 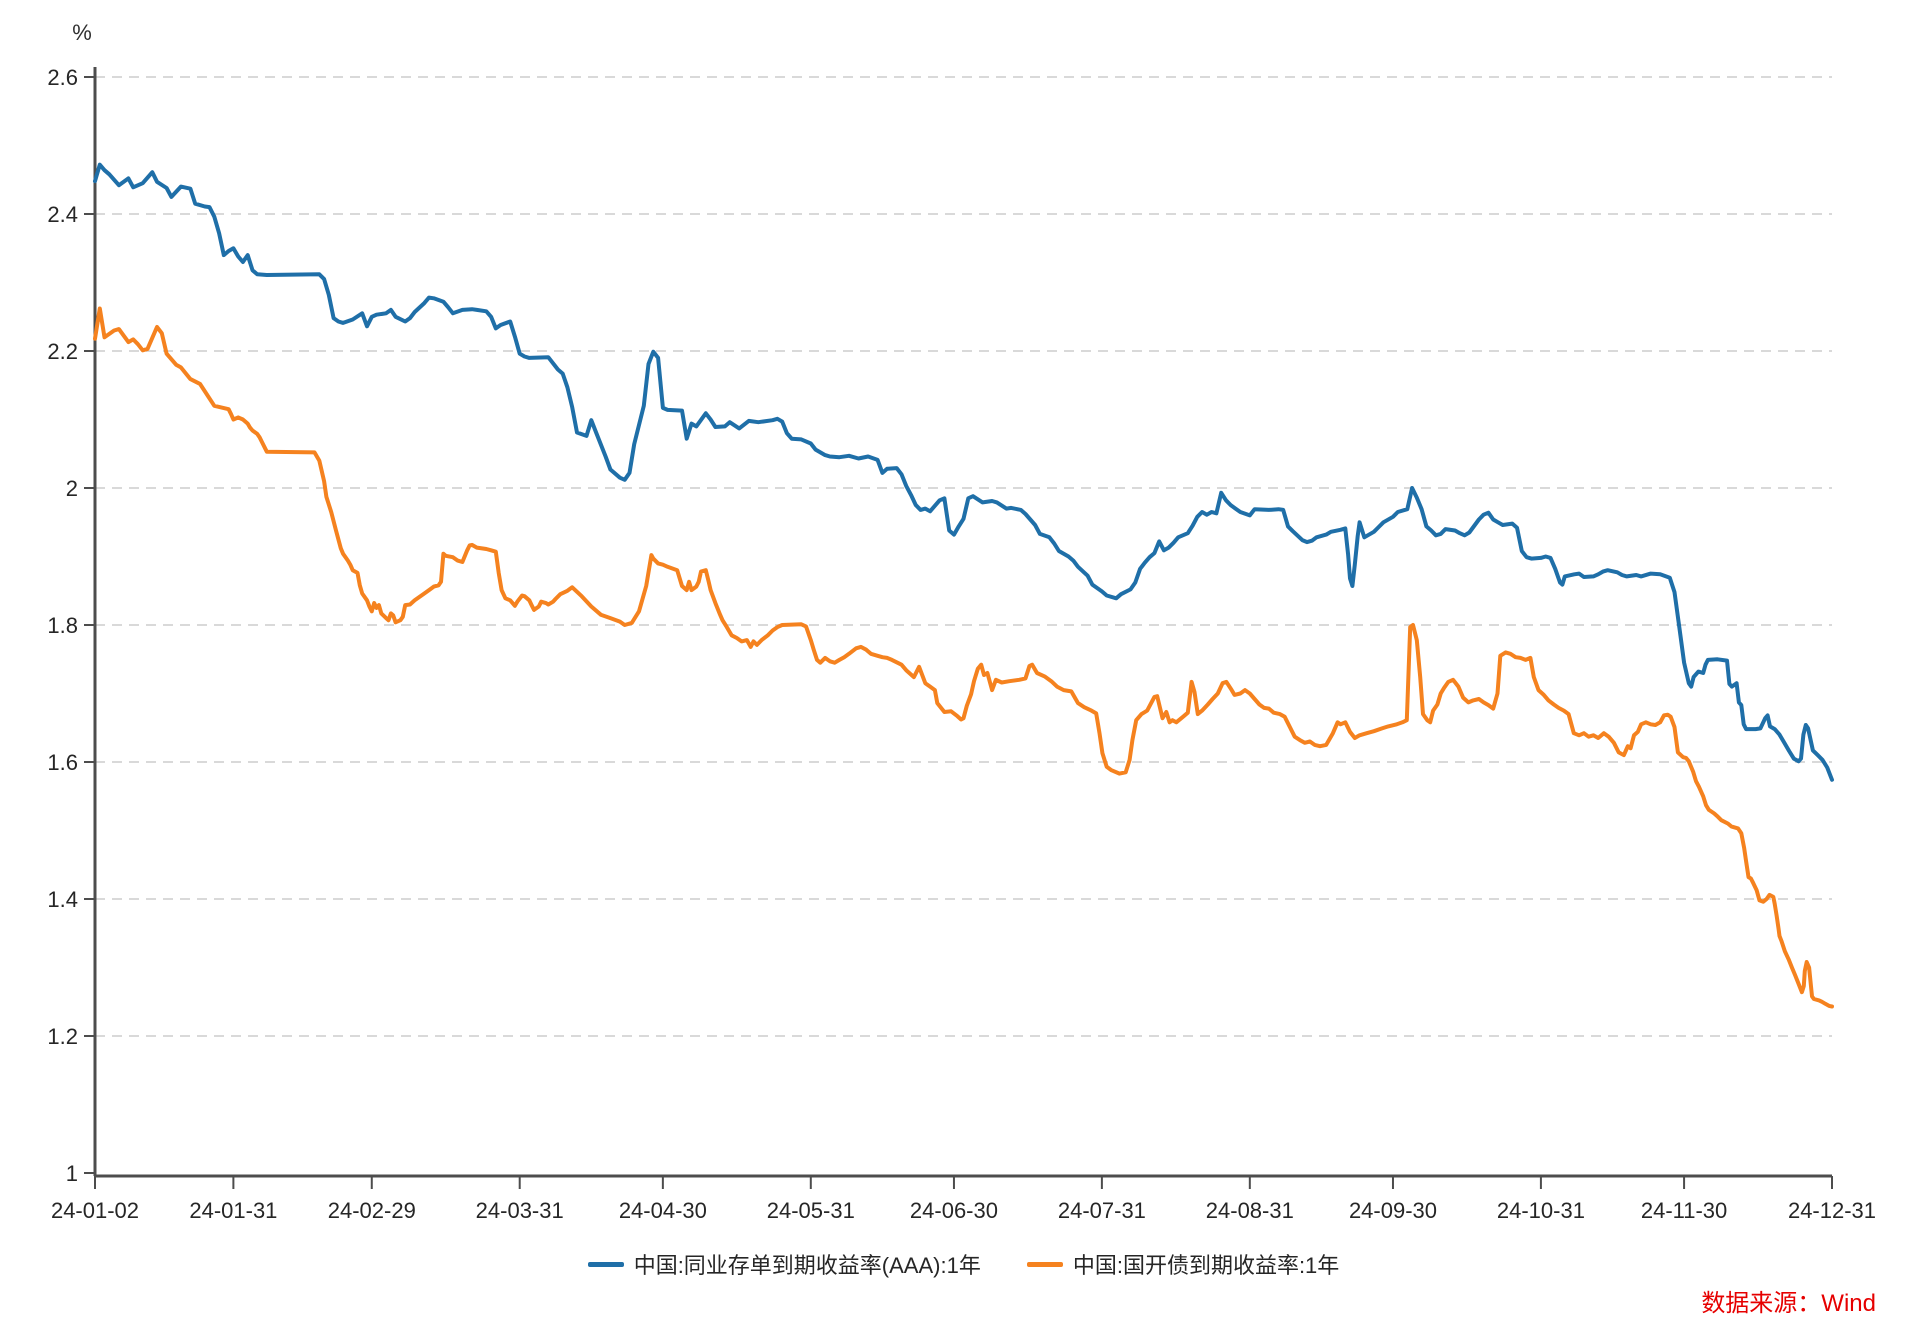 What do you see at coordinates (1393, 1210) in the screenshot?
I see `x-tick-label: 24-09-30` at bounding box center [1393, 1210].